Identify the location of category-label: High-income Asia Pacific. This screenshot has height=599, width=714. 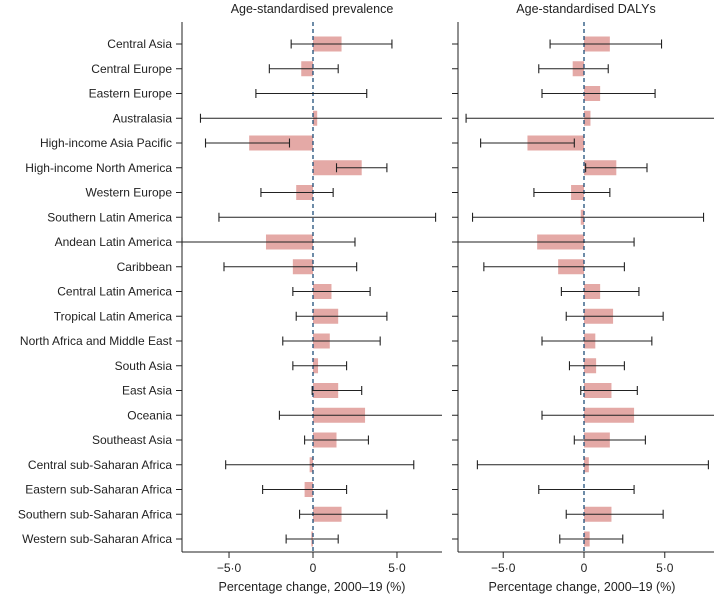
(106, 143).